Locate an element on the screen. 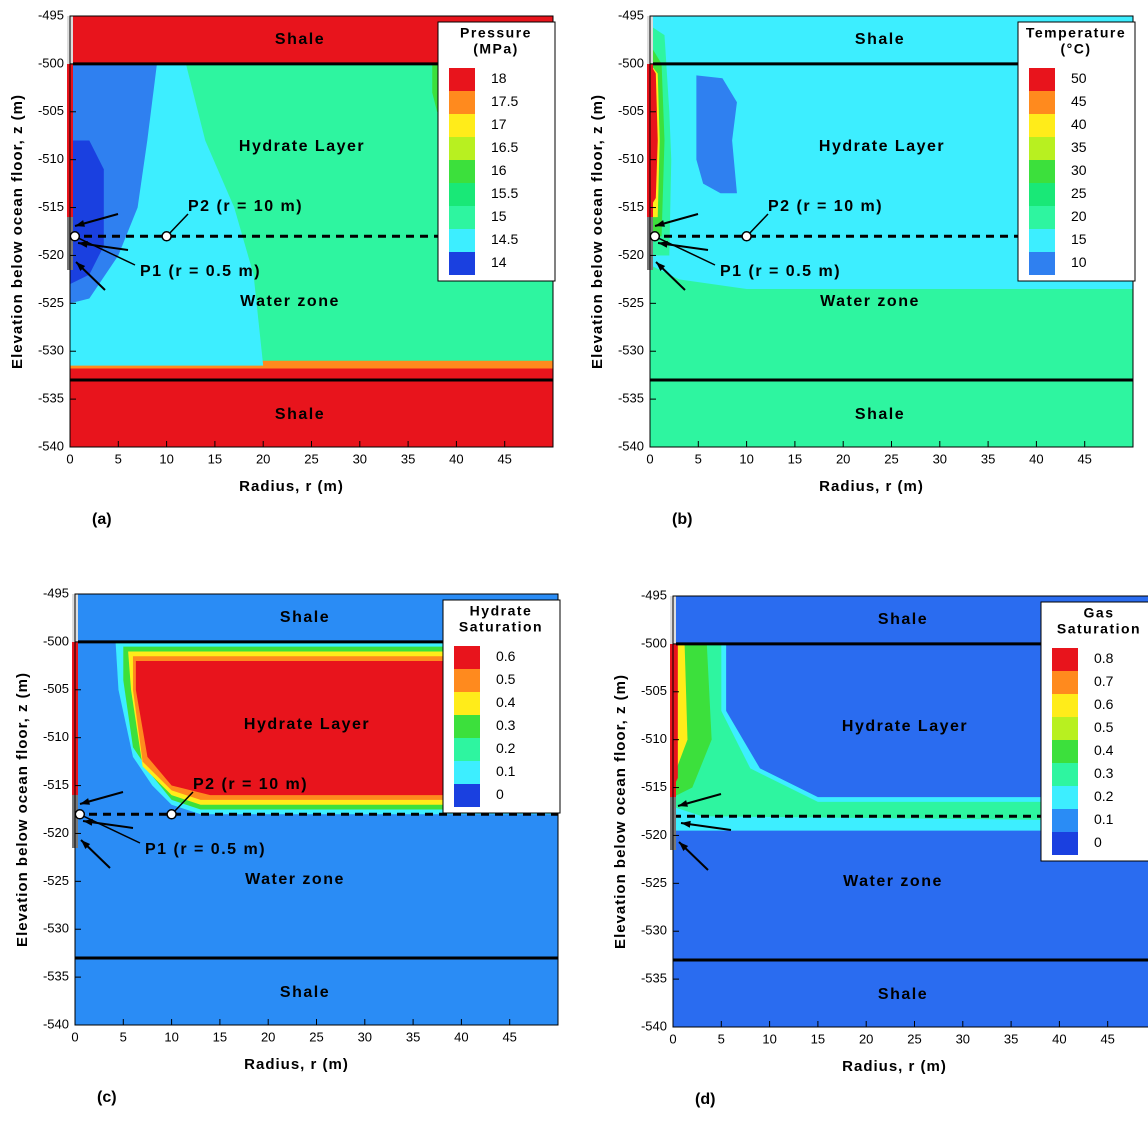 This screenshot has width=1148, height=1126. legend-label: 20 is located at coordinates (1079, 216).